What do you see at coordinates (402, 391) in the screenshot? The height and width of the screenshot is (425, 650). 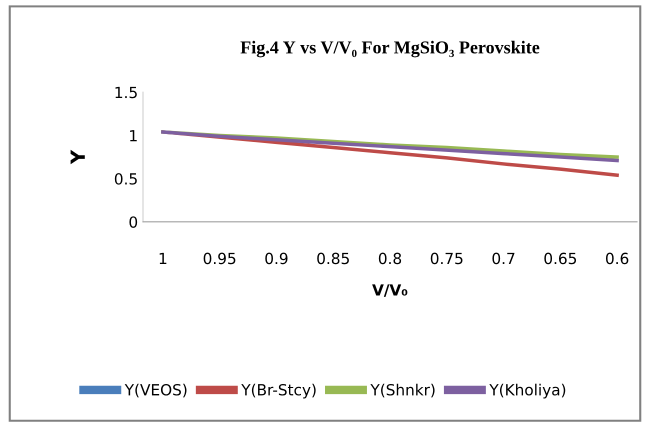 I see `legend-label: Υ(Shnkr)` at bounding box center [402, 391].